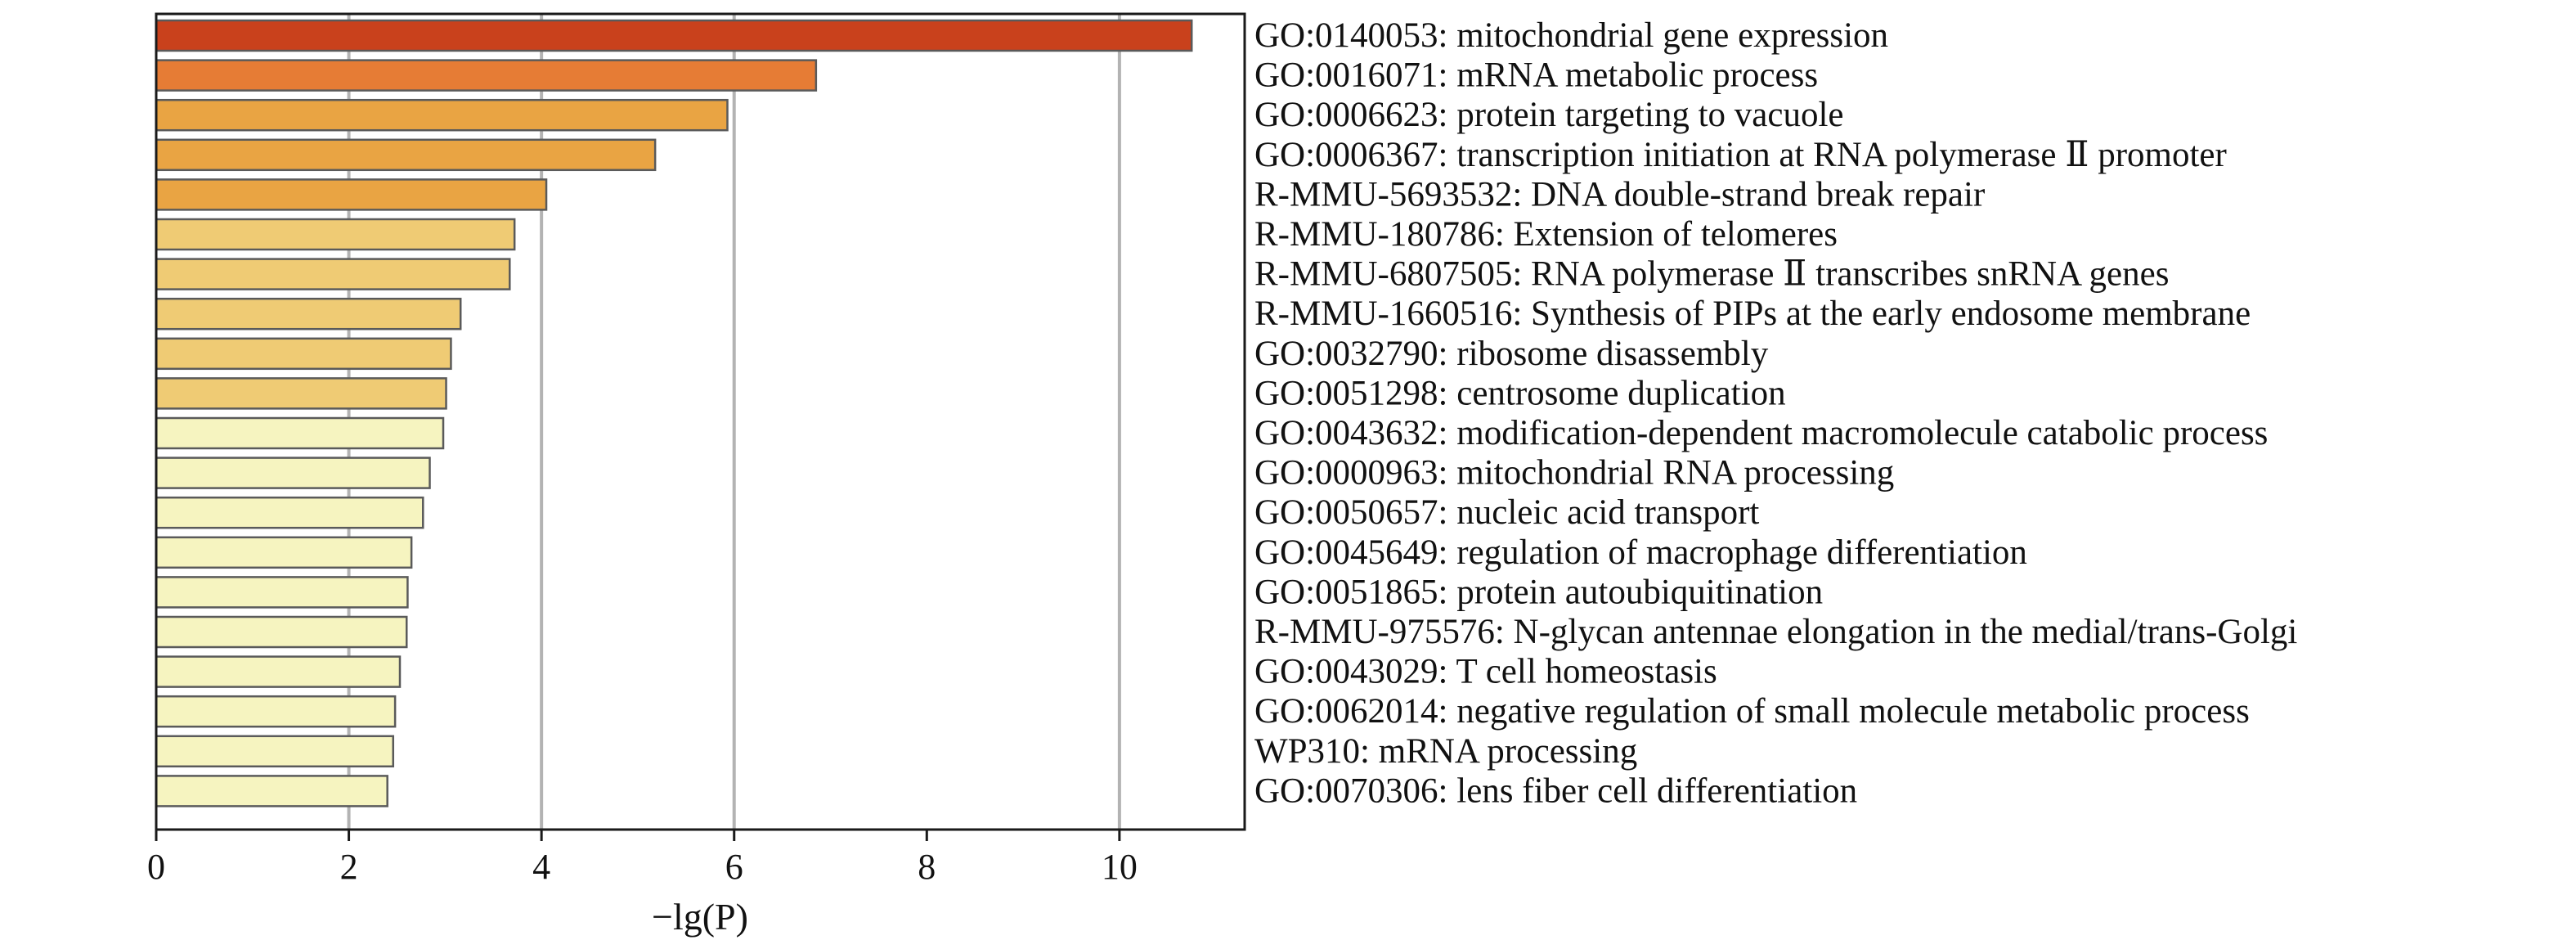 The height and width of the screenshot is (949, 2576). I want to click on x-tick-label: 6, so click(734, 867).